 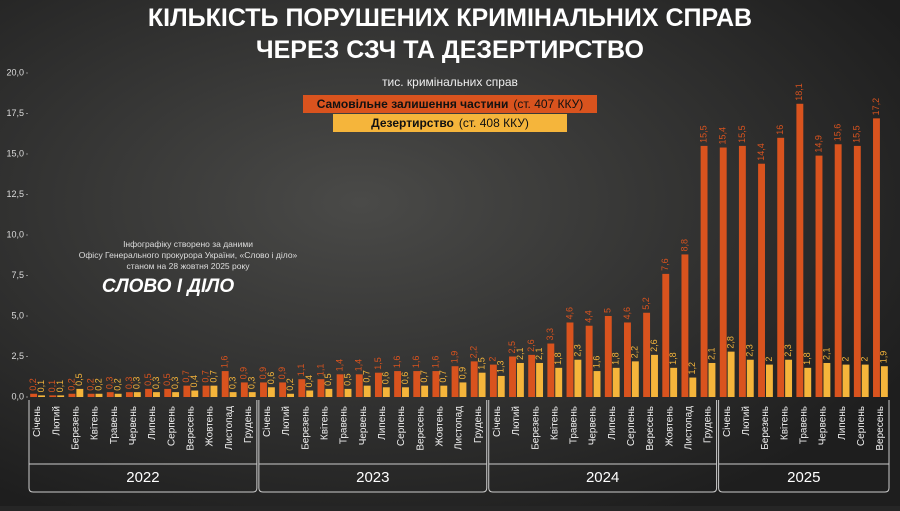 I want to click on value-label: 1,1, so click(x=320, y=370).